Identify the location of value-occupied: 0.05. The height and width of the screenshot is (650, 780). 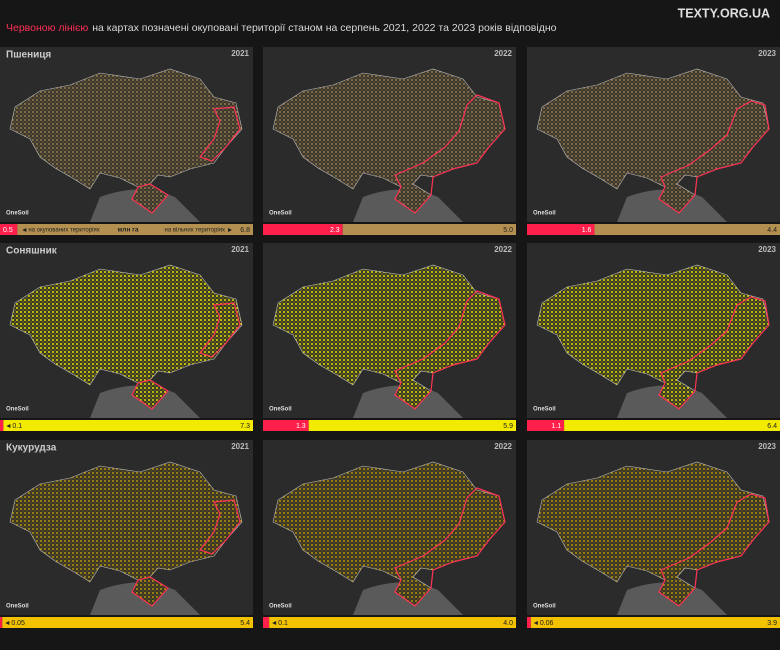
(18, 623).